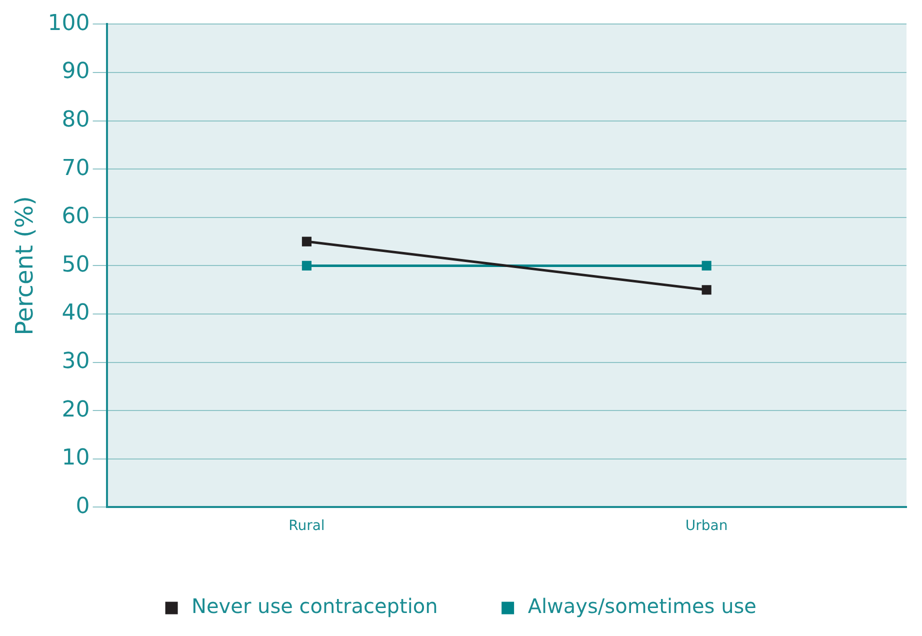 The height and width of the screenshot is (636, 922). Describe the element at coordinates (24, 266) in the screenshot. I see `y-axis-title: Percent (%)` at that location.